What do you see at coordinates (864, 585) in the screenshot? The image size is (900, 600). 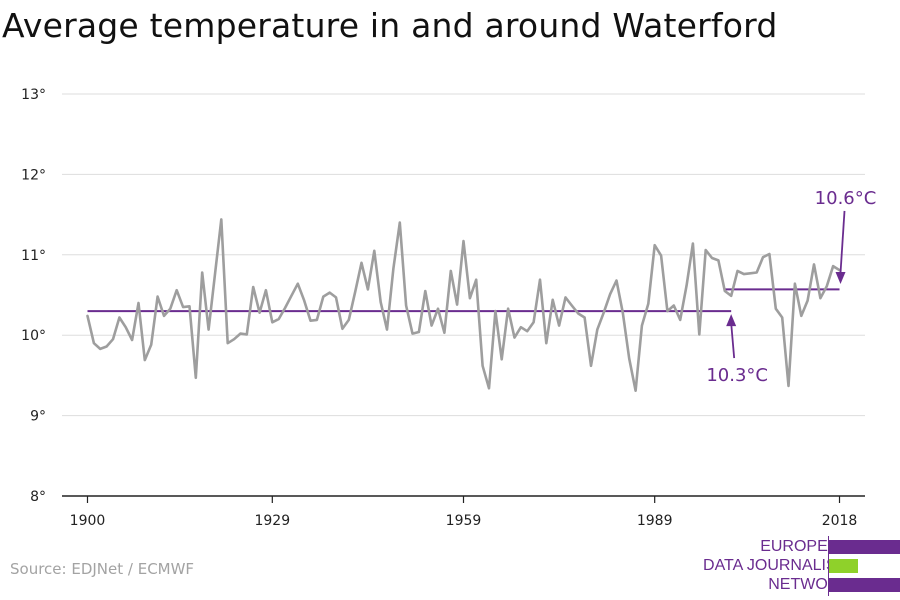 I see `logo-bar-purple-bottom` at bounding box center [864, 585].